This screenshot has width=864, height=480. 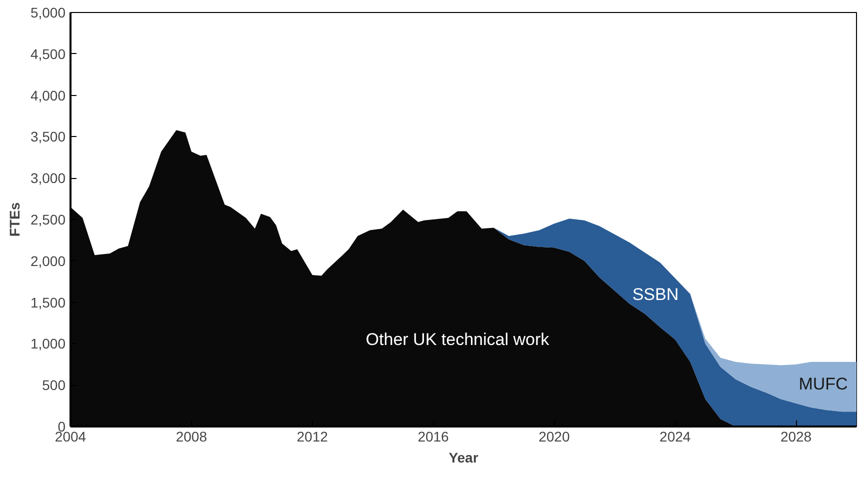 What do you see at coordinates (458, 339) in the screenshot?
I see `series-label: Other UK technical work` at bounding box center [458, 339].